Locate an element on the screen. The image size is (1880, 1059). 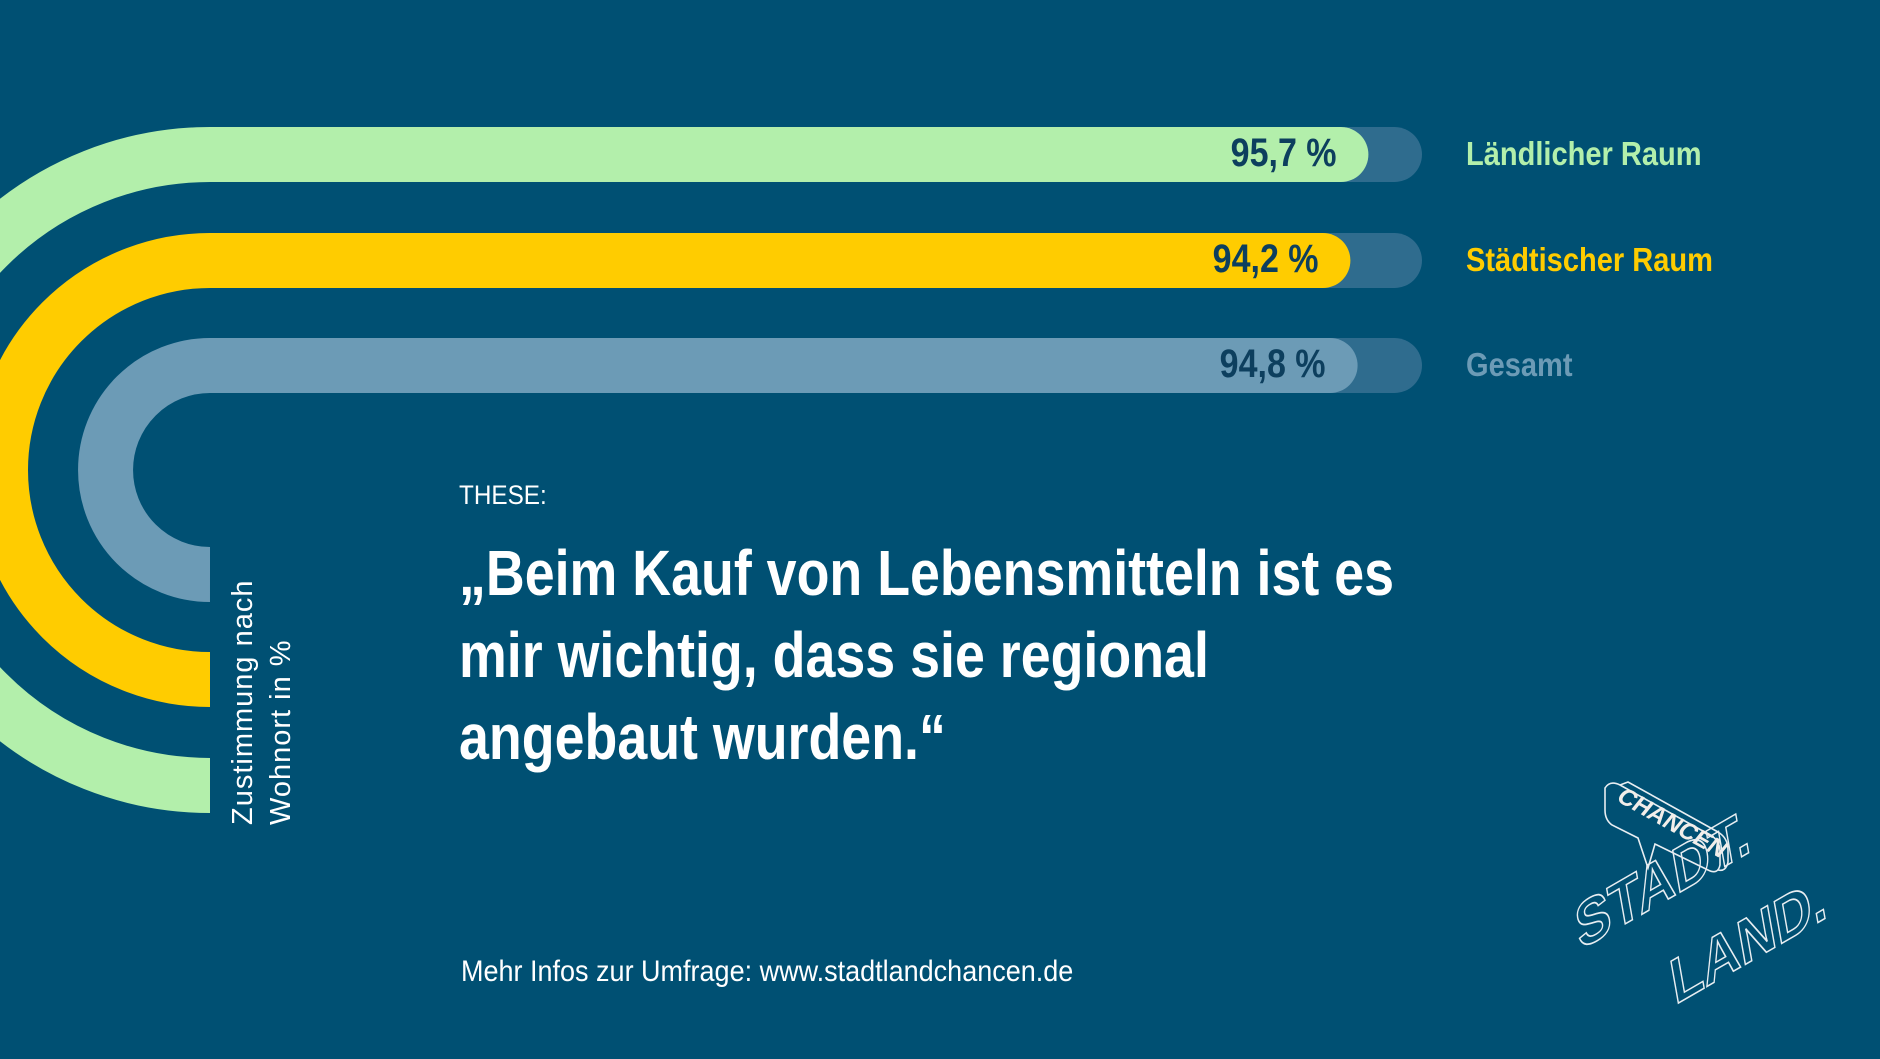
legend-label: Gesamt is located at coordinates (1519, 364).